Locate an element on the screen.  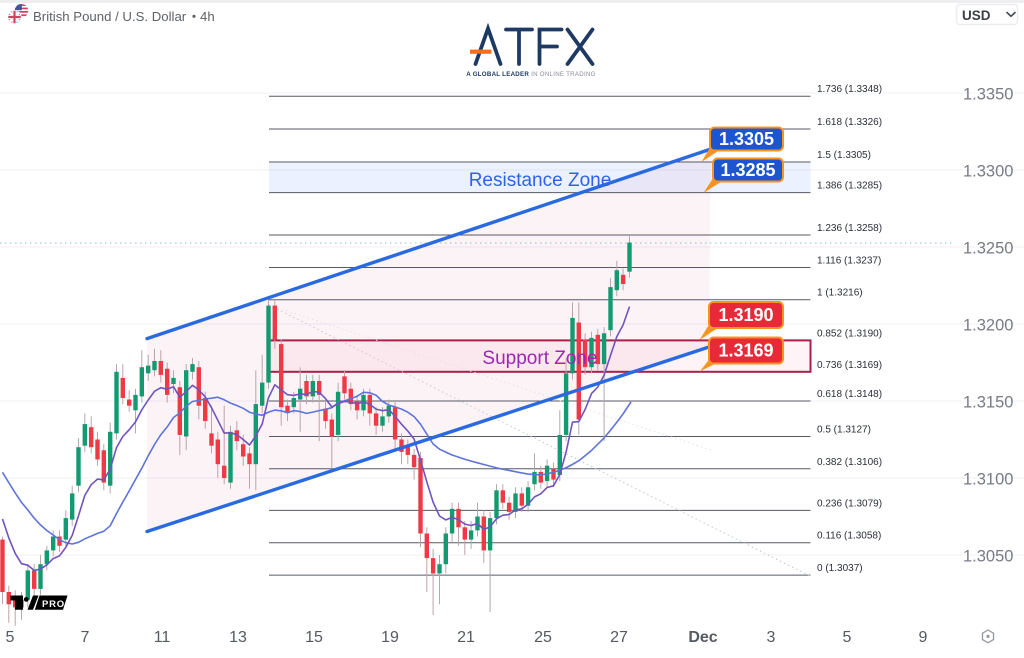
svg-text: 21 is located at coordinates (466, 637).